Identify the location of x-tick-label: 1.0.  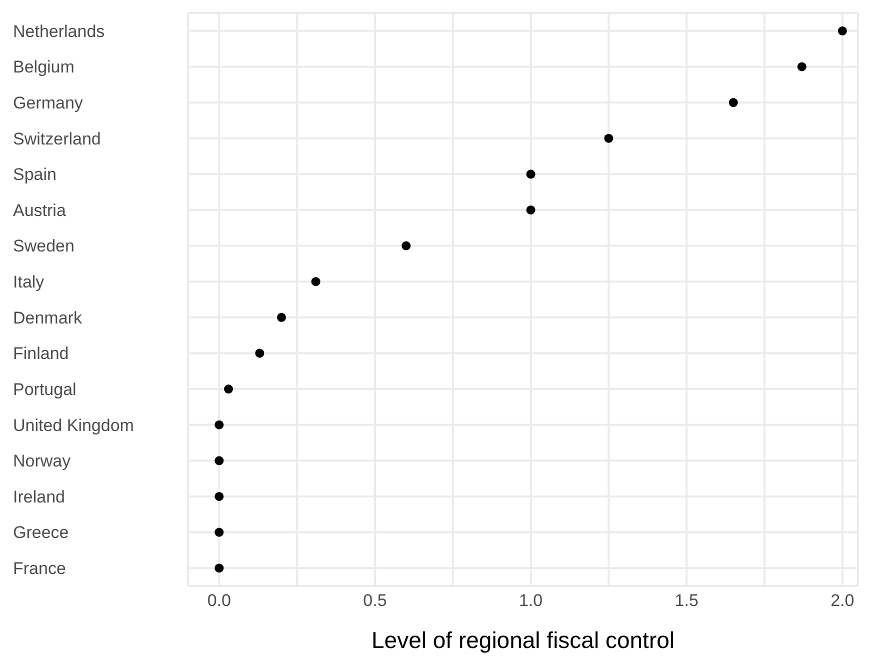
(530, 600).